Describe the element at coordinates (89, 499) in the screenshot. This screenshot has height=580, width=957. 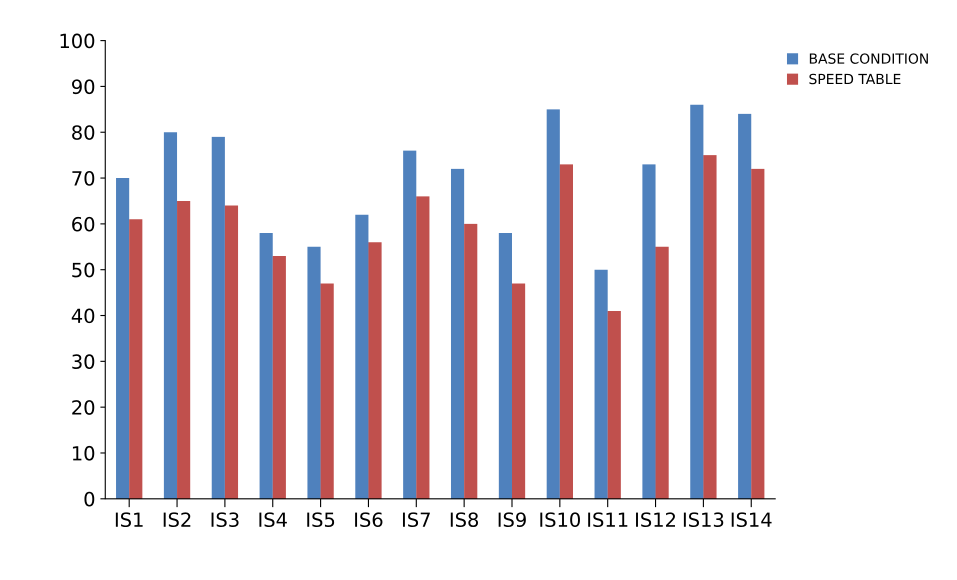
I see `y-tick-label: 0` at that location.